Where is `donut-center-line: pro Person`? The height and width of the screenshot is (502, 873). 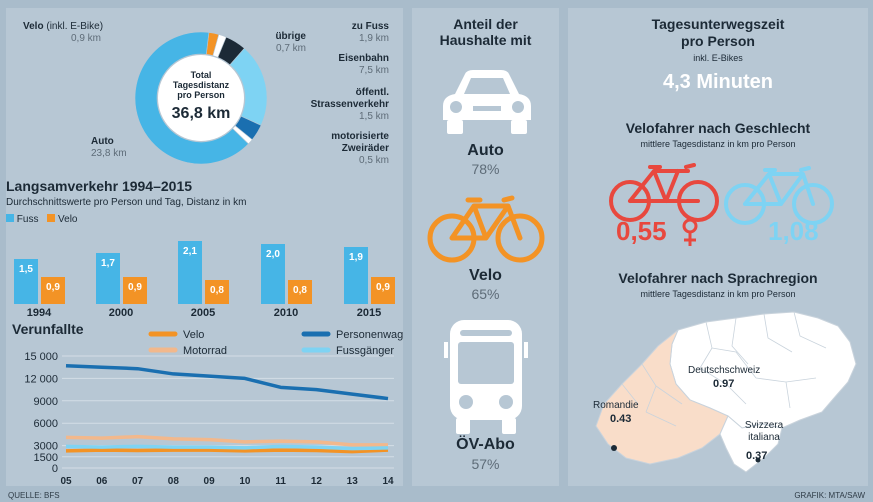
donut-center-line: pro Person is located at coordinates (201, 95).